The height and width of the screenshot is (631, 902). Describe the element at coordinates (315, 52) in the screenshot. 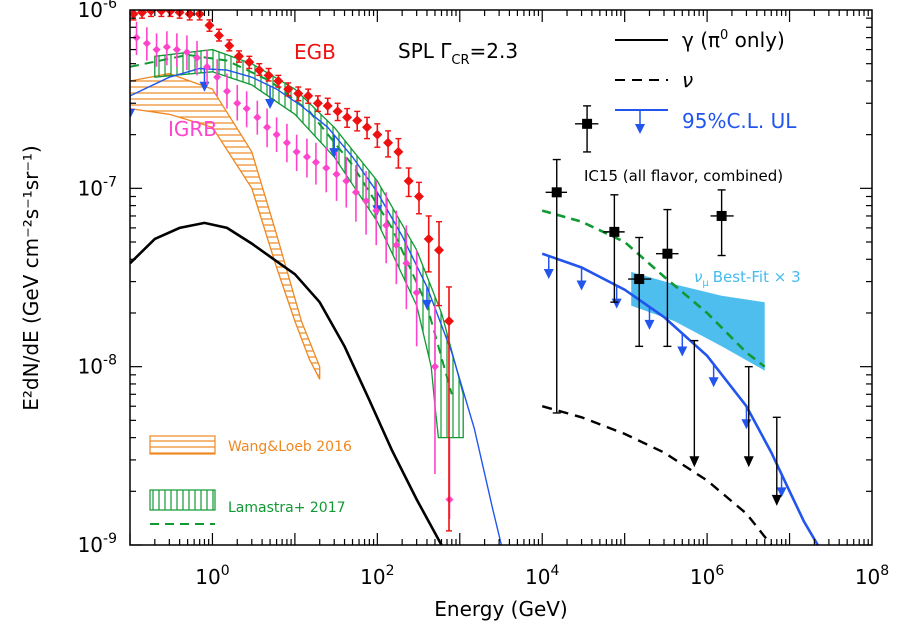

I see `annotation-egb: EGB` at that location.